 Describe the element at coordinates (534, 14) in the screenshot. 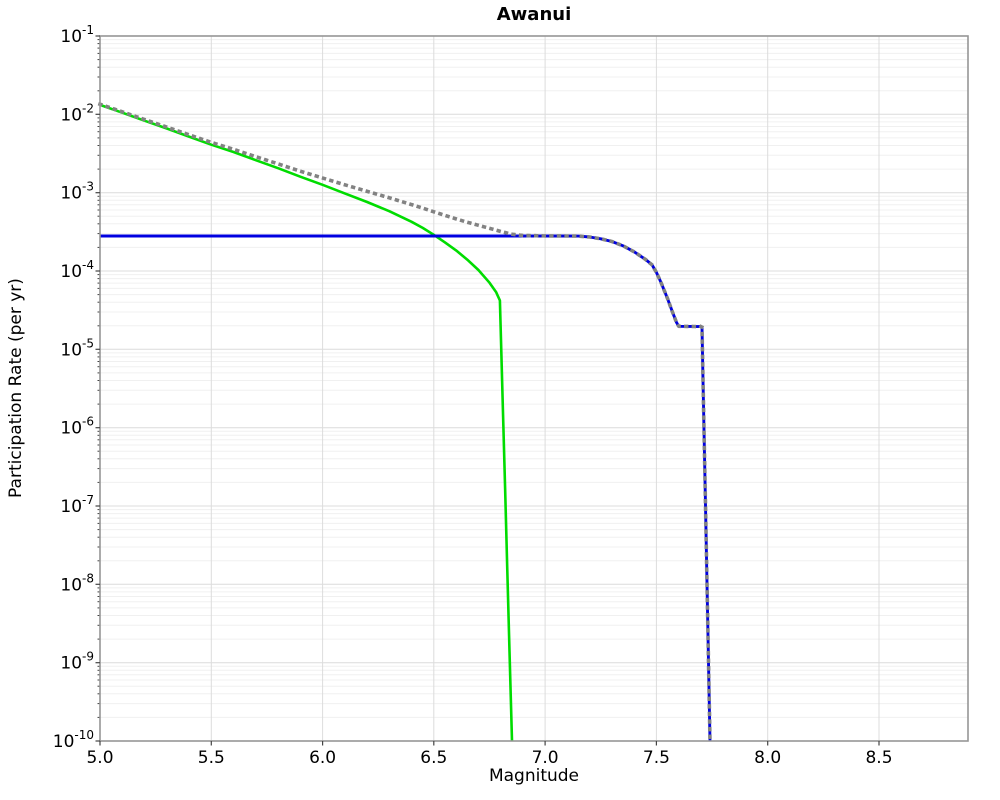

I see `chart-title: Awanui` at that location.